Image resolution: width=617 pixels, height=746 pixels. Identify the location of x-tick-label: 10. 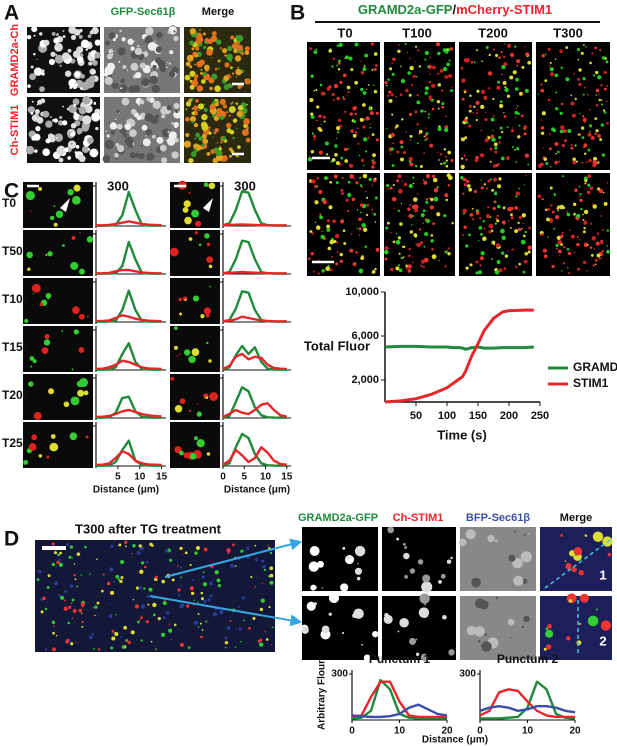
(400, 731).